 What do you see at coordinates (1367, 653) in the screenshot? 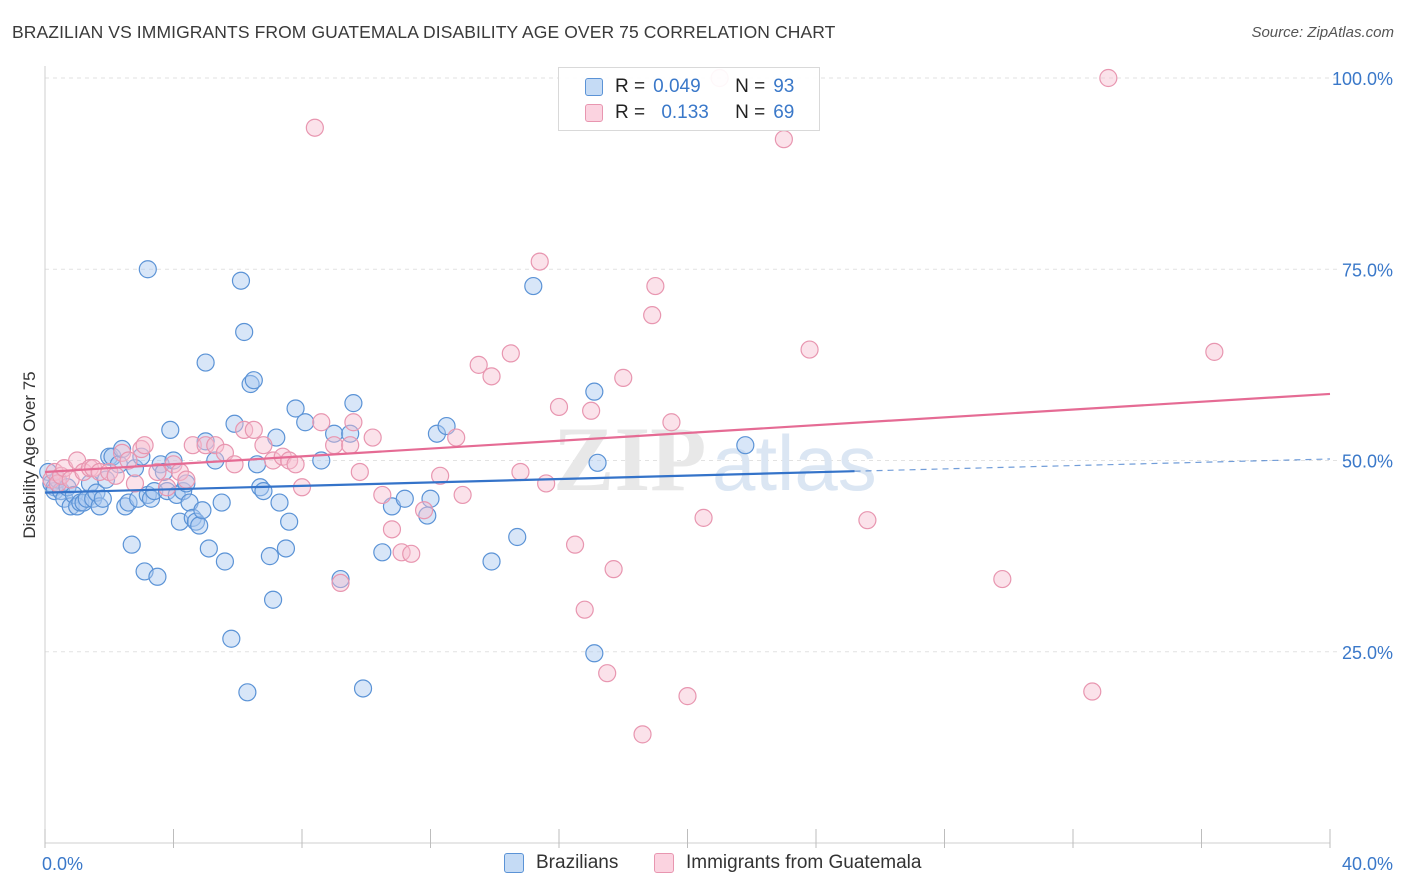
I see `y-tick-label: 25.0%` at bounding box center [1367, 653].